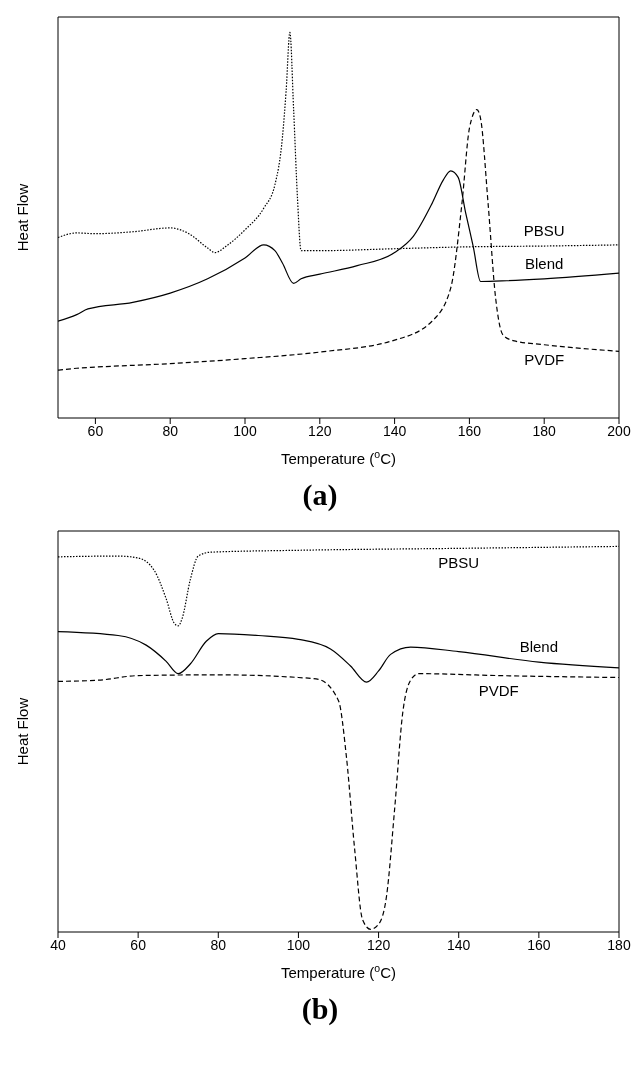 This screenshot has height=1091, width=640. I want to click on x-tick-label: 40, so click(58, 944).